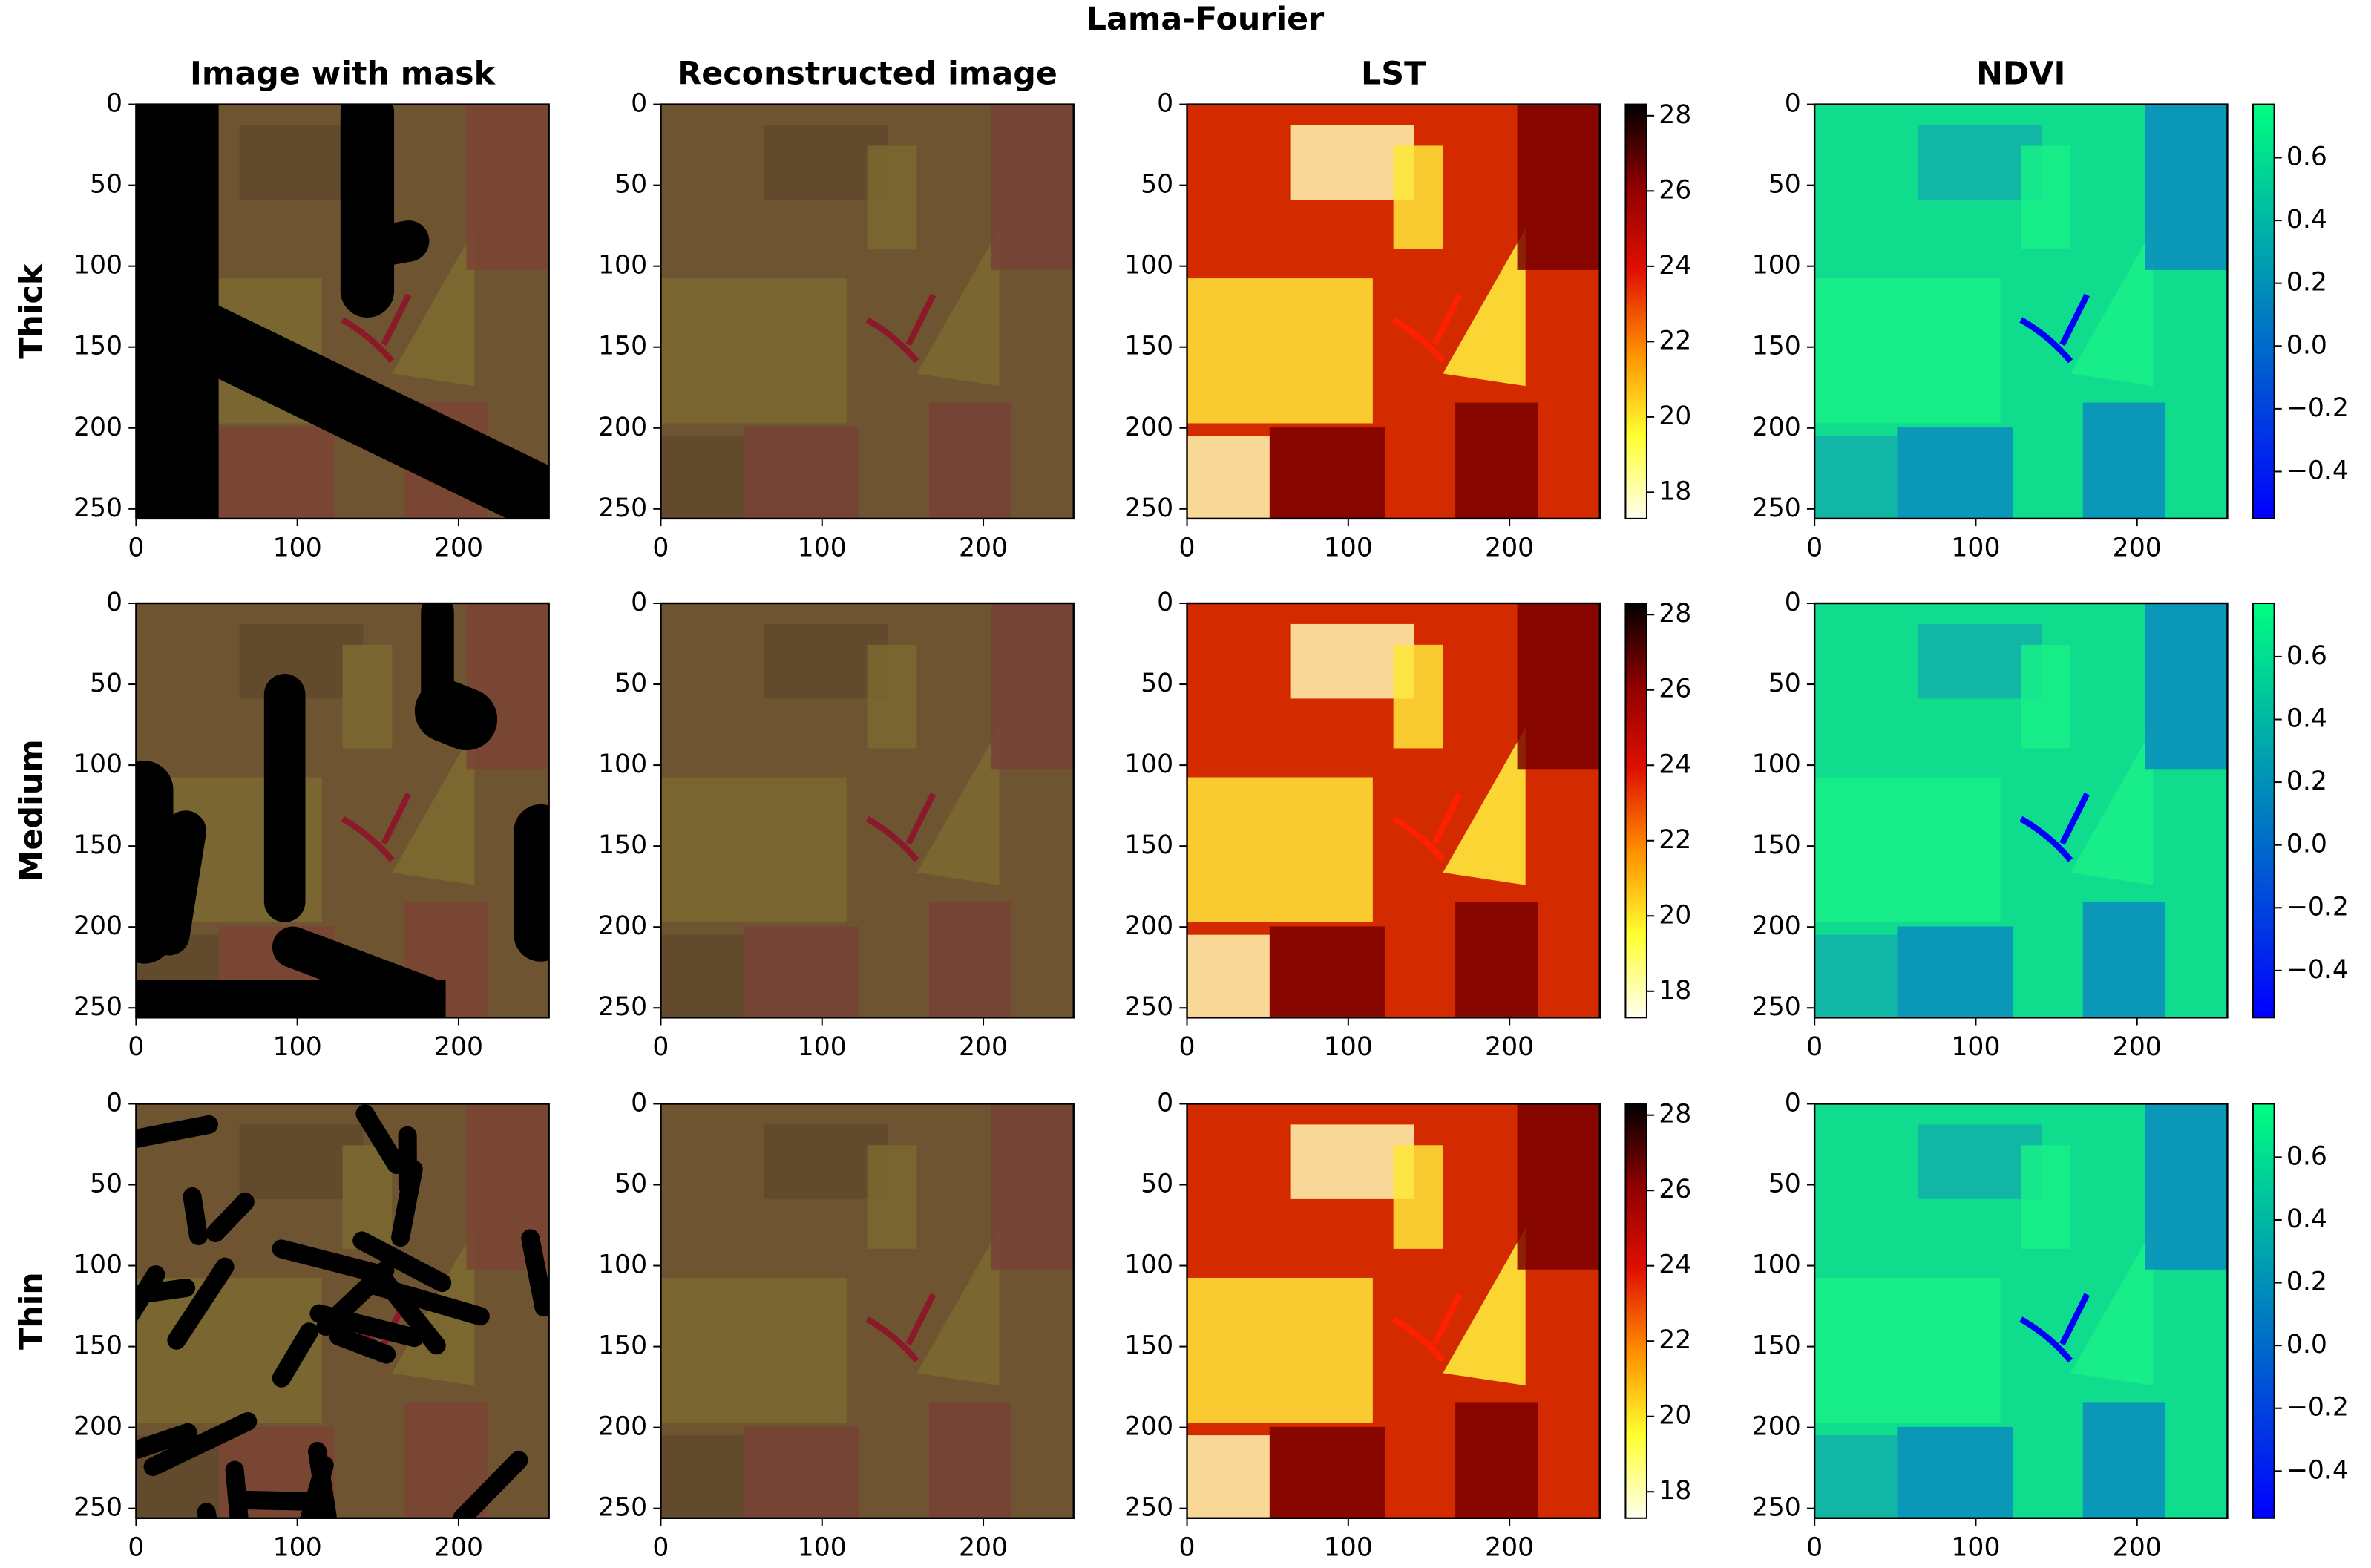 The image size is (2371, 1568). Describe the element at coordinates (343, 73) in the screenshot. I see `column-title: Image with mask` at that location.